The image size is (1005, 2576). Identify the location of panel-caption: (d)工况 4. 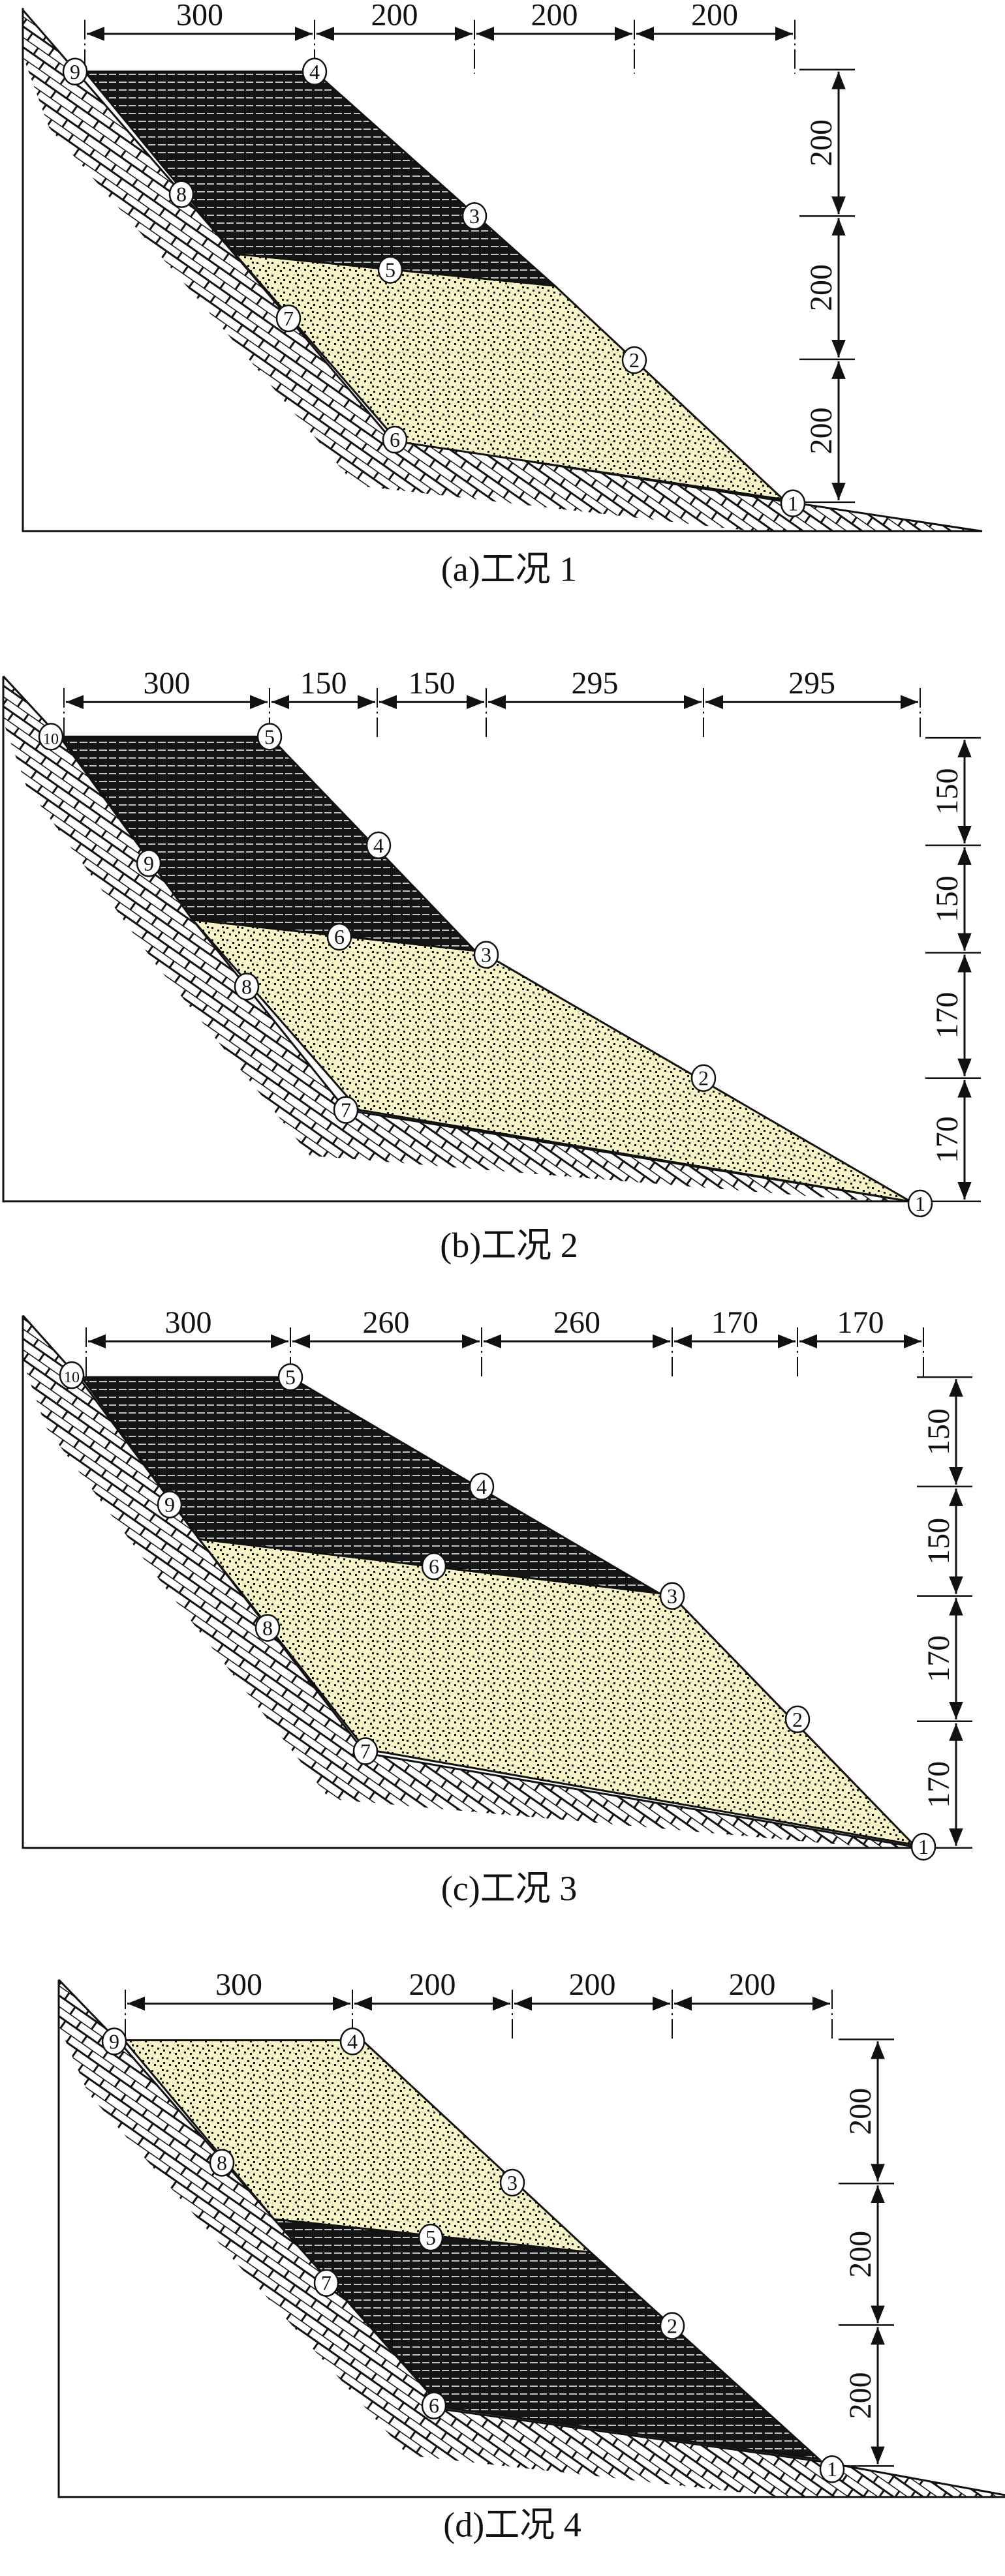
(512, 2526).